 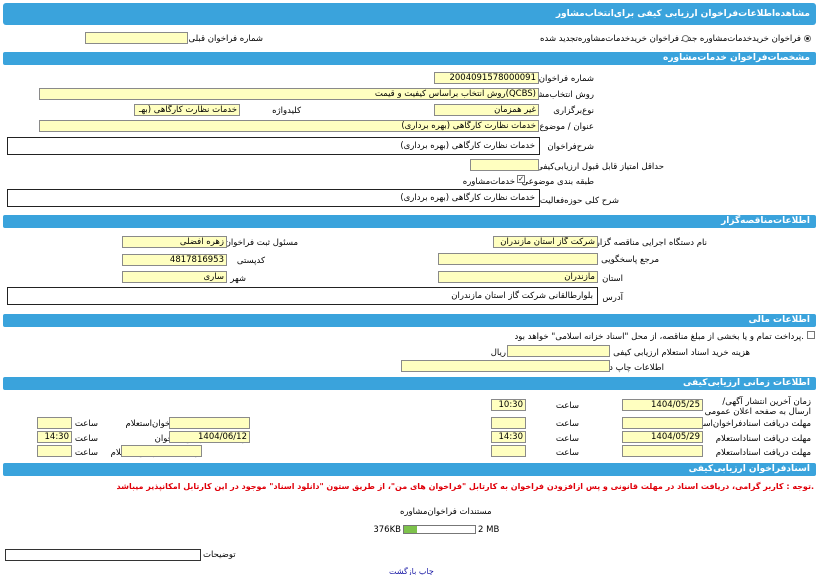 What do you see at coordinates (662, 423) in the screenshot?
I see `doc-deadline-date` at bounding box center [662, 423].